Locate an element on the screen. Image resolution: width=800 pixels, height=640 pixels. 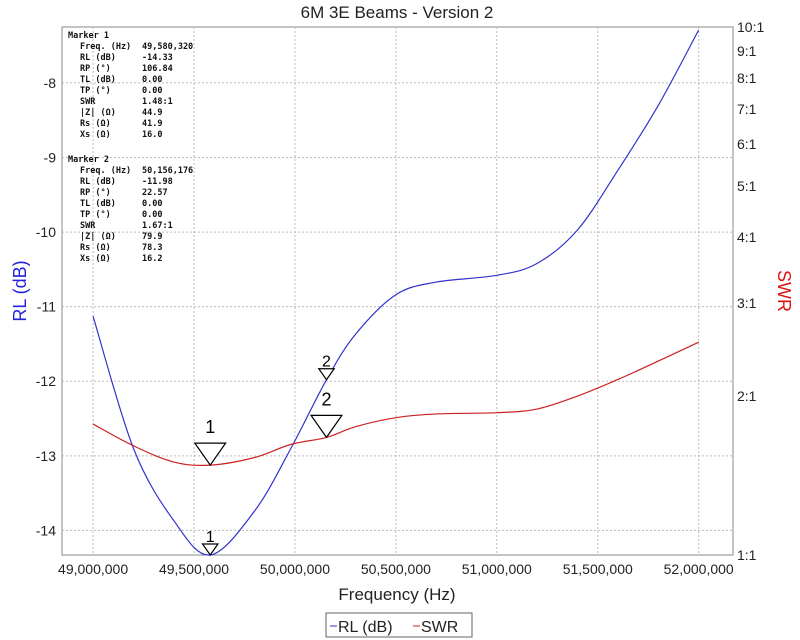
x-tick-label: 51,000,000 is located at coordinates (497, 569).